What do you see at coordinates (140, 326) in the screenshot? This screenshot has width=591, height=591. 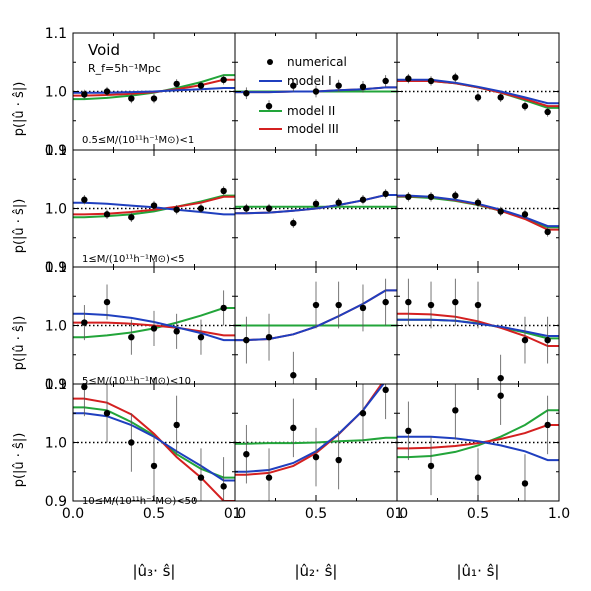 I see `panel-r3-c1: 0.9 1.0 1.1` at bounding box center [140, 326].